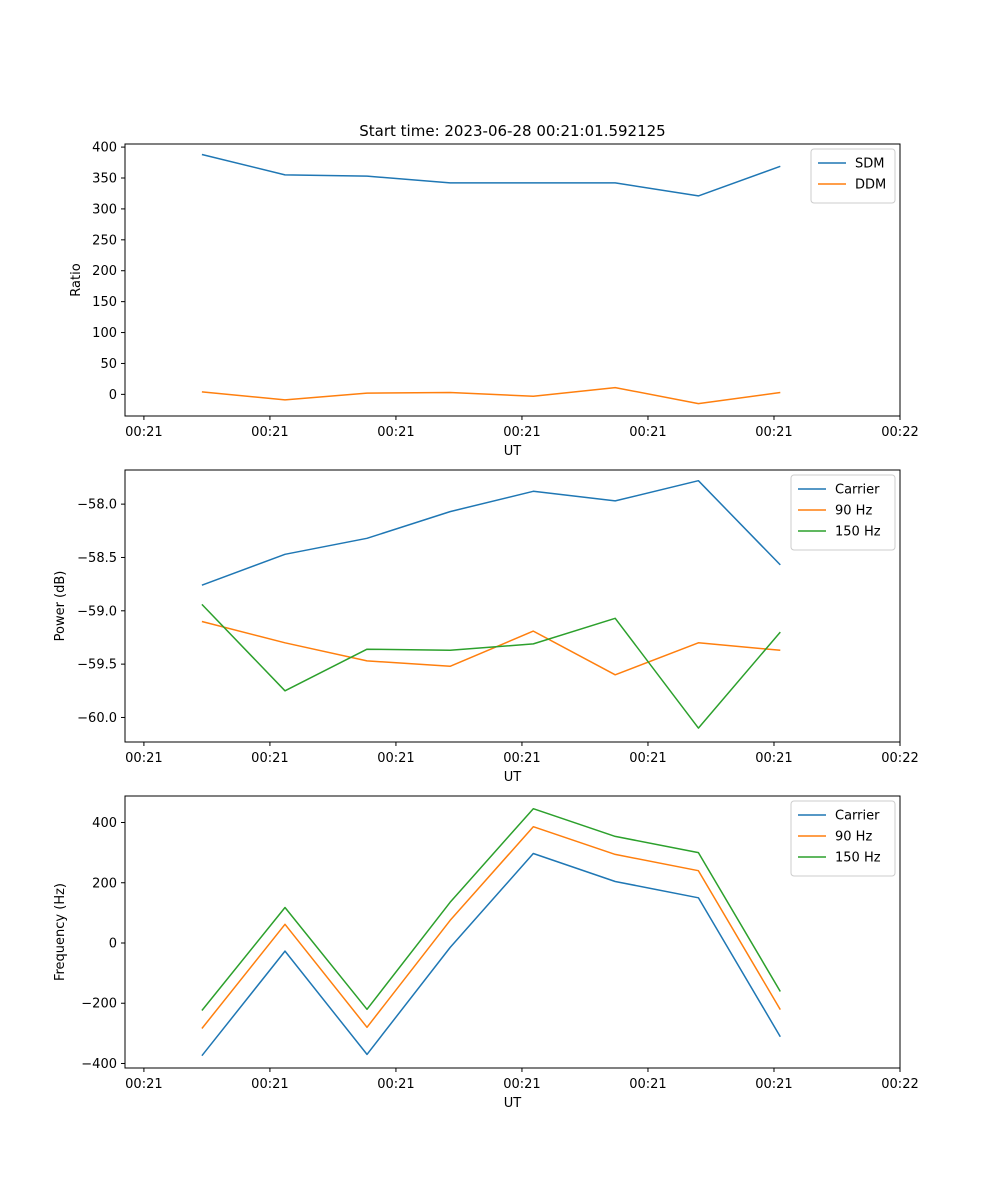  I want to click on ratio-legend-label-sdm: SDM, so click(869, 164).